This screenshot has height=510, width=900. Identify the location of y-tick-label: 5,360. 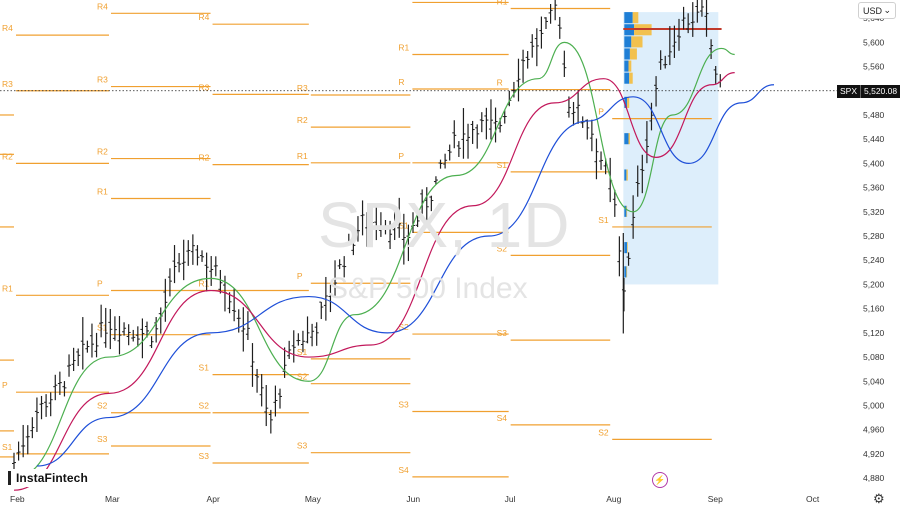
(874, 188).